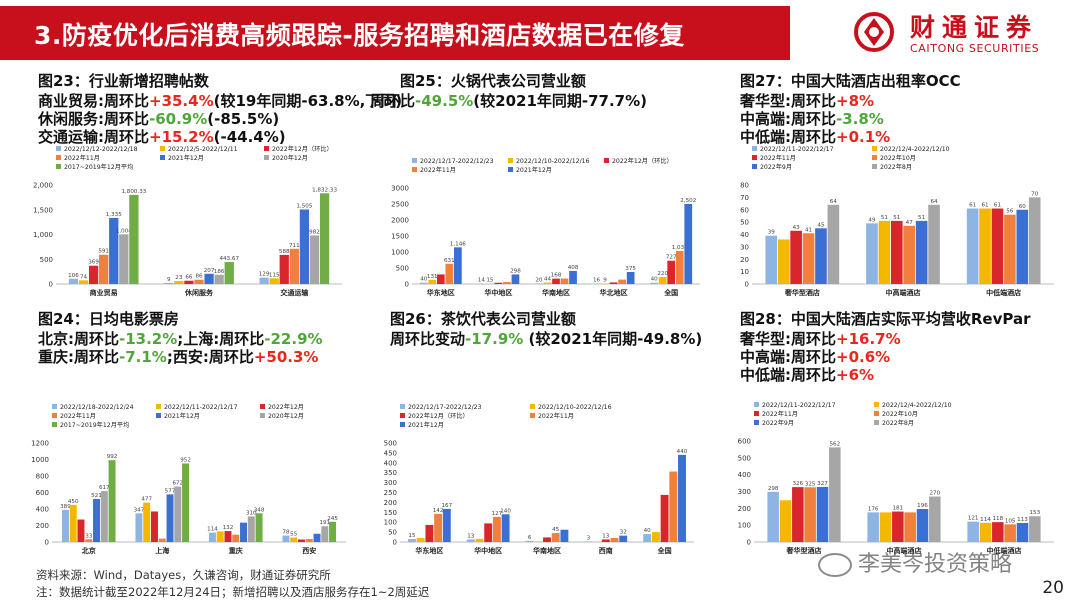 This screenshot has width=1080, height=608. What do you see at coordinates (744, 223) in the screenshot?
I see `c27-y-tick-label: 50` at bounding box center [744, 223].